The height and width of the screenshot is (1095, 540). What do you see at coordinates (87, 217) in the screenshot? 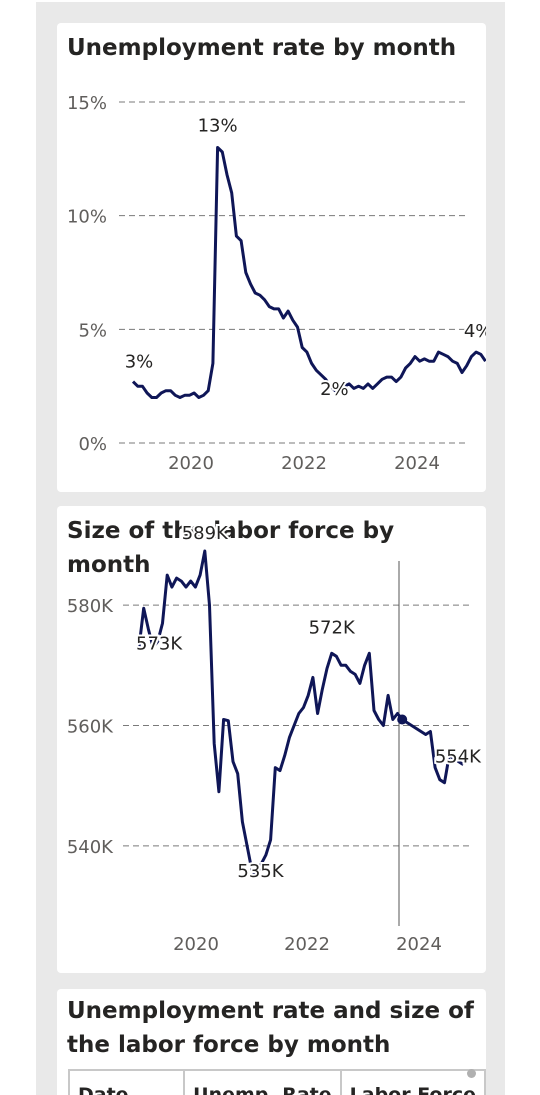
I see `unemployment-y-tick-label: 10%` at bounding box center [87, 217].